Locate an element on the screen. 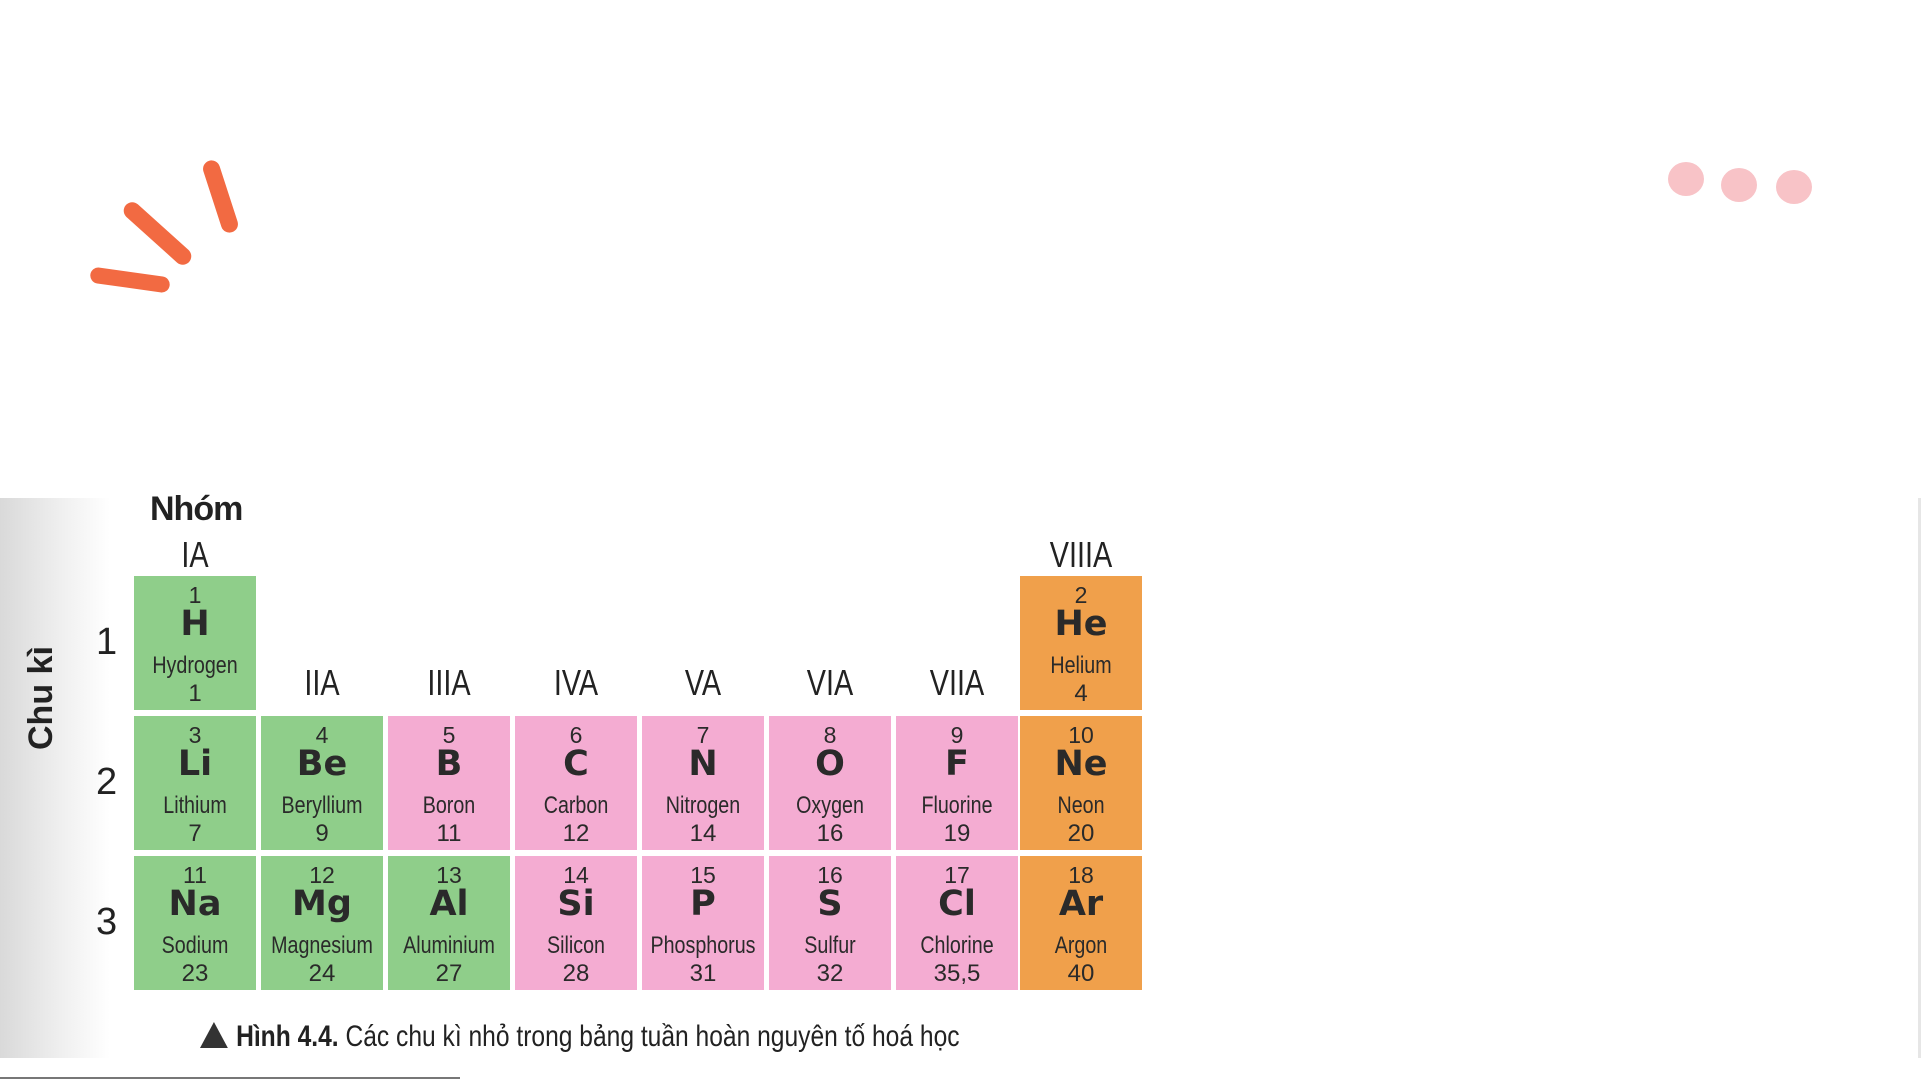 The width and height of the screenshot is (1921, 1081). orange-burst-decoration is located at coordinates (130, 160).